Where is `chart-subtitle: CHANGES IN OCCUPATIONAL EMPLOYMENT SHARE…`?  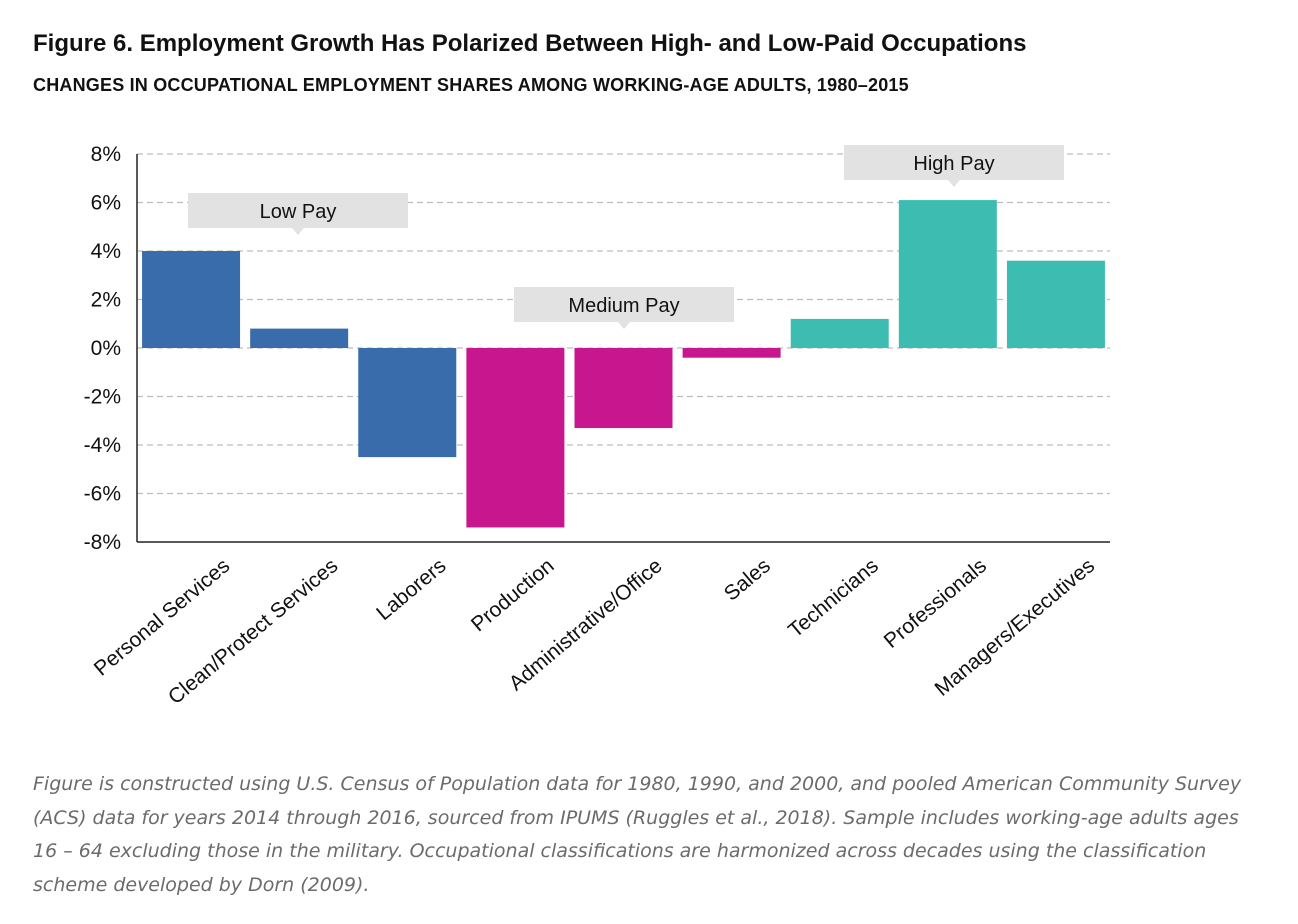
chart-subtitle: CHANGES IN OCCUPATIONAL EMPLOYMENT SHARE… is located at coordinates (471, 85).